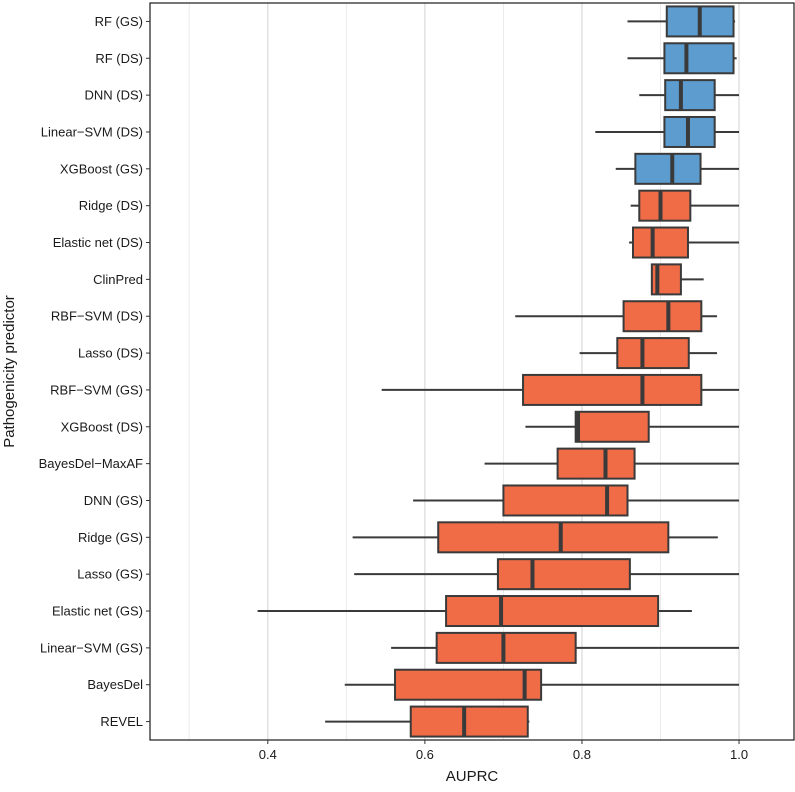  Describe the element at coordinates (472, 776) in the screenshot. I see `x-axis-title: AUPRC` at that location.